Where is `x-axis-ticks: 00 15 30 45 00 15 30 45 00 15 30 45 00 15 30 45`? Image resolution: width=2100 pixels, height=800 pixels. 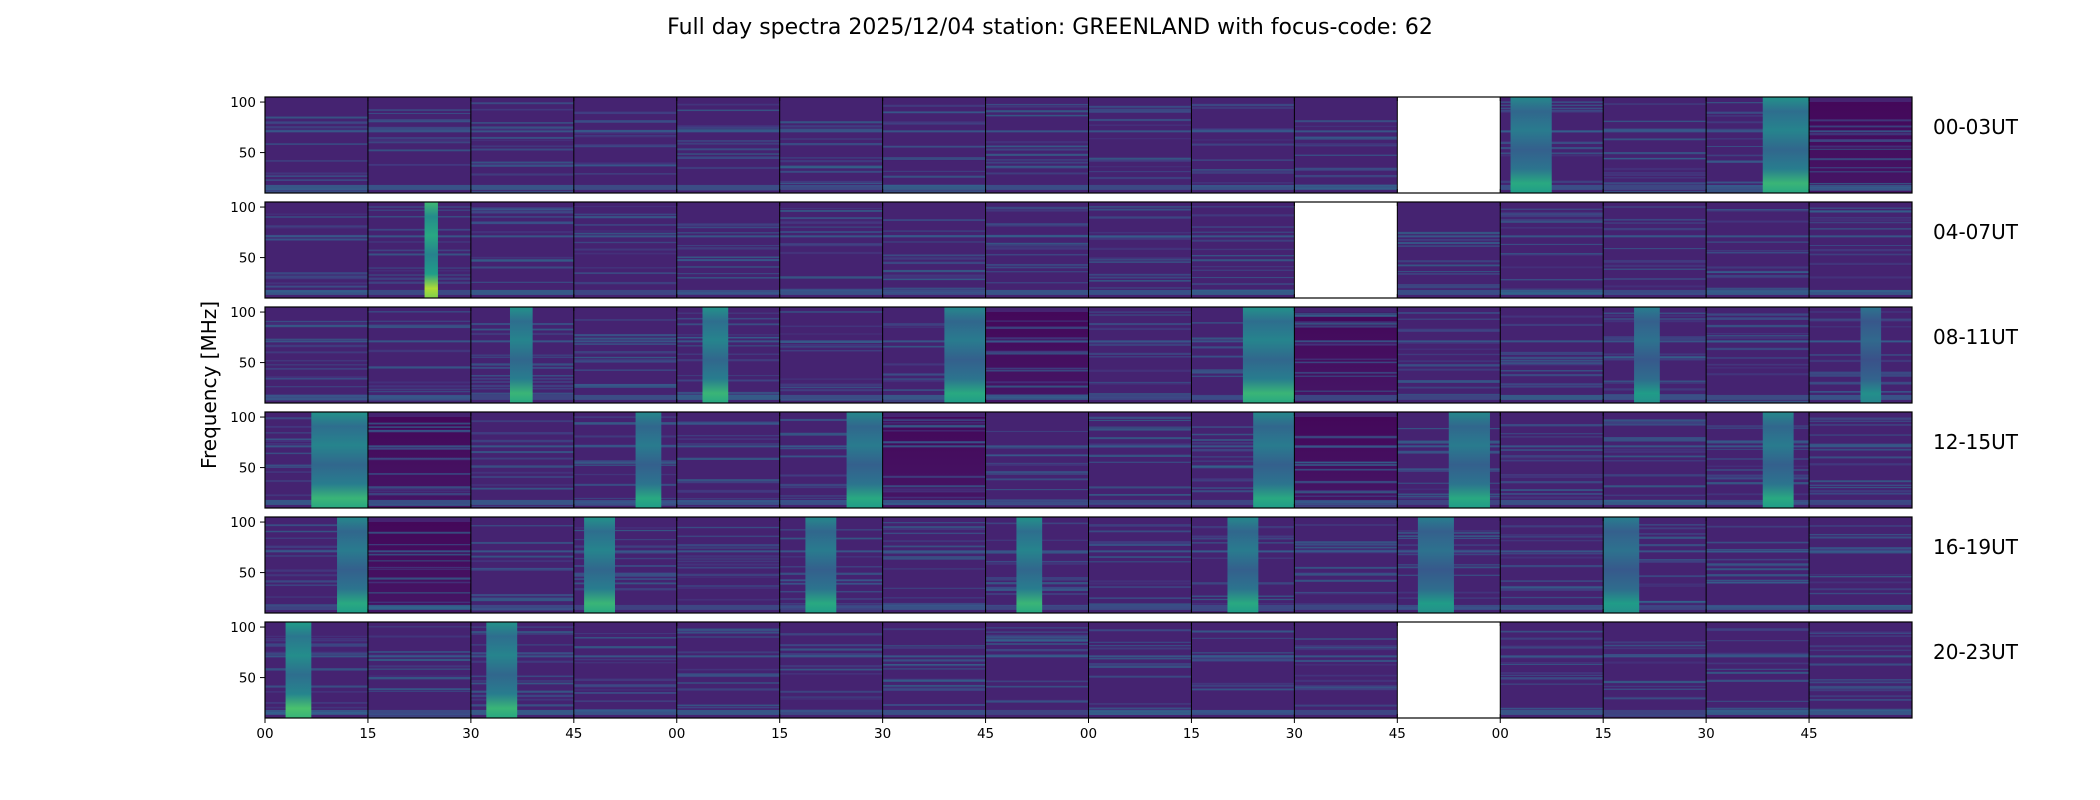 x-axis-ticks: 00 15 30 45 00 15 30 45 00 15 30 45 00 15 30 45 is located at coordinates (1037, 730).